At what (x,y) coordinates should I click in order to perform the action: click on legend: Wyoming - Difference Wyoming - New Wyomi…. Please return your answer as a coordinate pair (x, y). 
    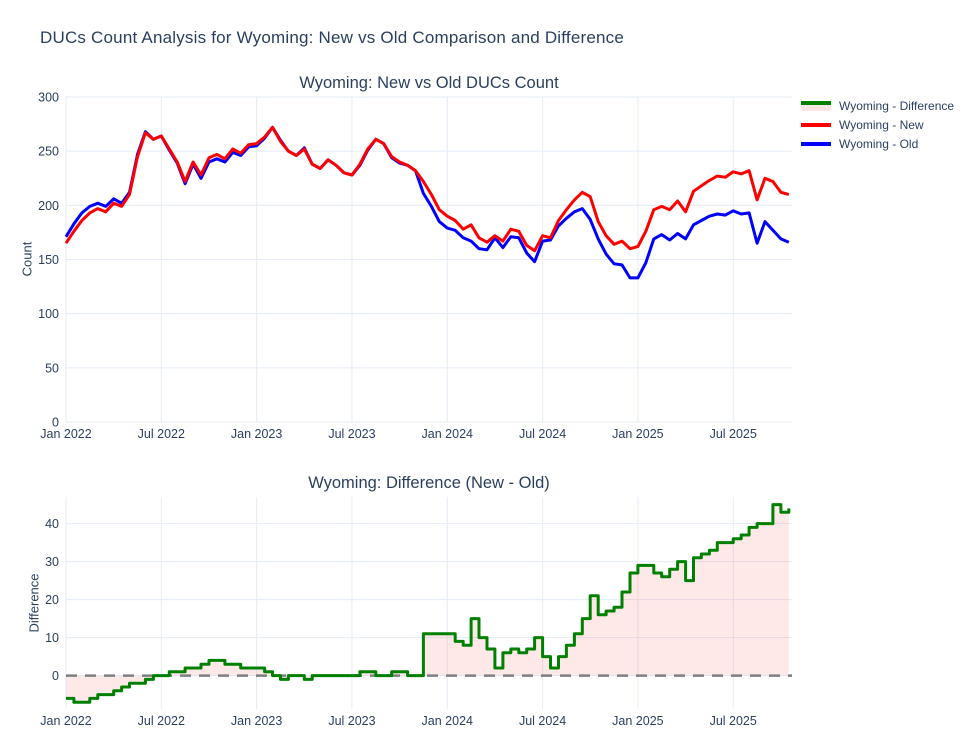
    Looking at the image, I should click on (877, 125).